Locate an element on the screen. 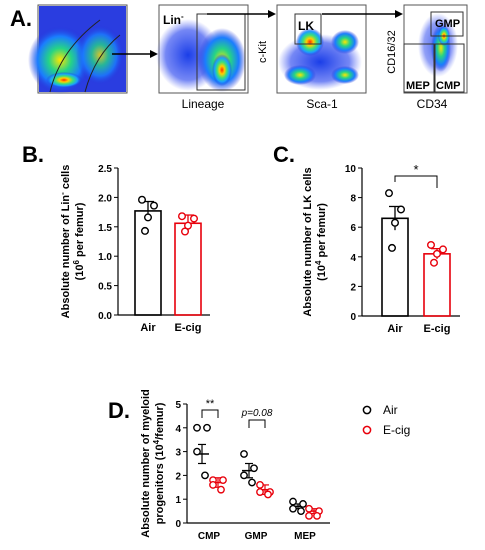  significance-label: * is located at coordinates (415, 169).